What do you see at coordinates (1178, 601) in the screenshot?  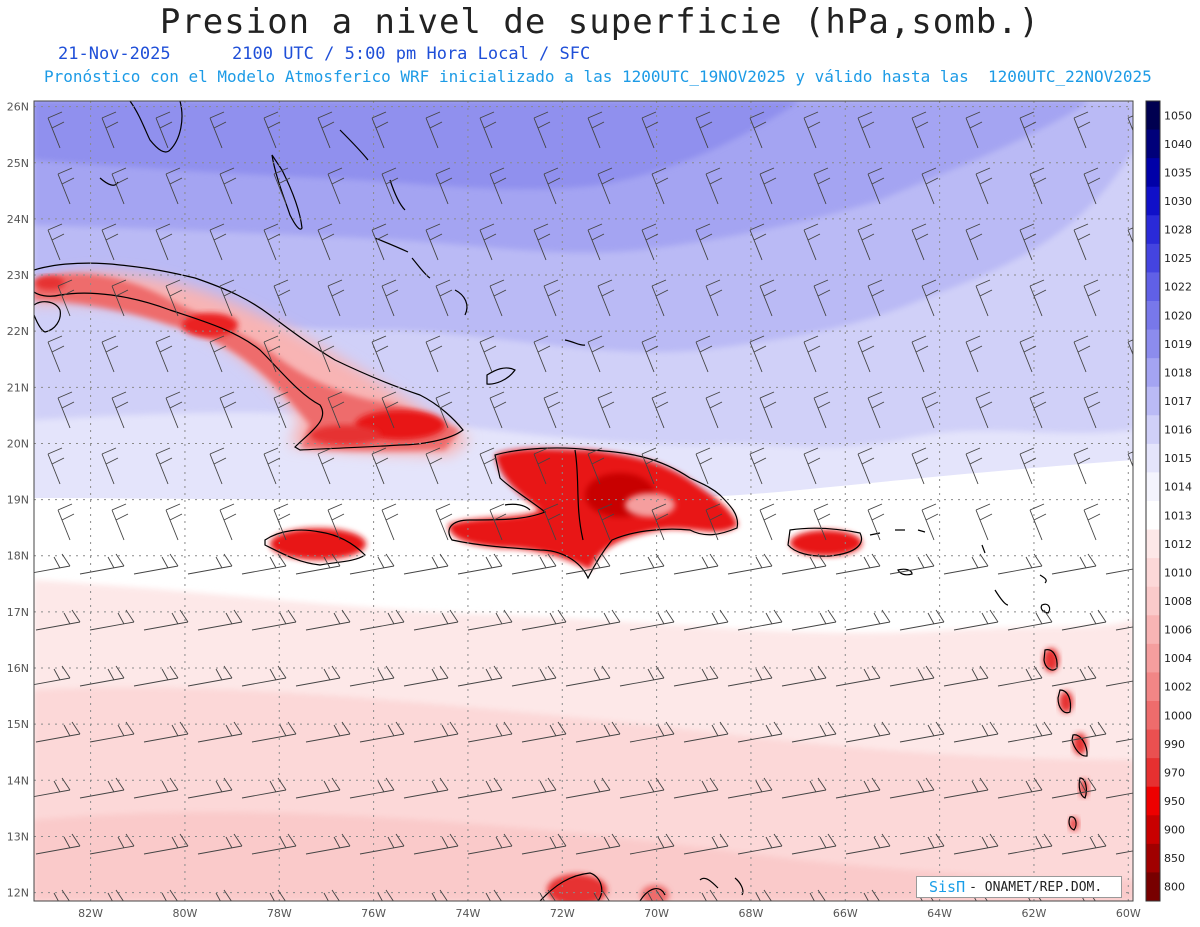 I see `colorbar-label: 1008` at bounding box center [1178, 601].